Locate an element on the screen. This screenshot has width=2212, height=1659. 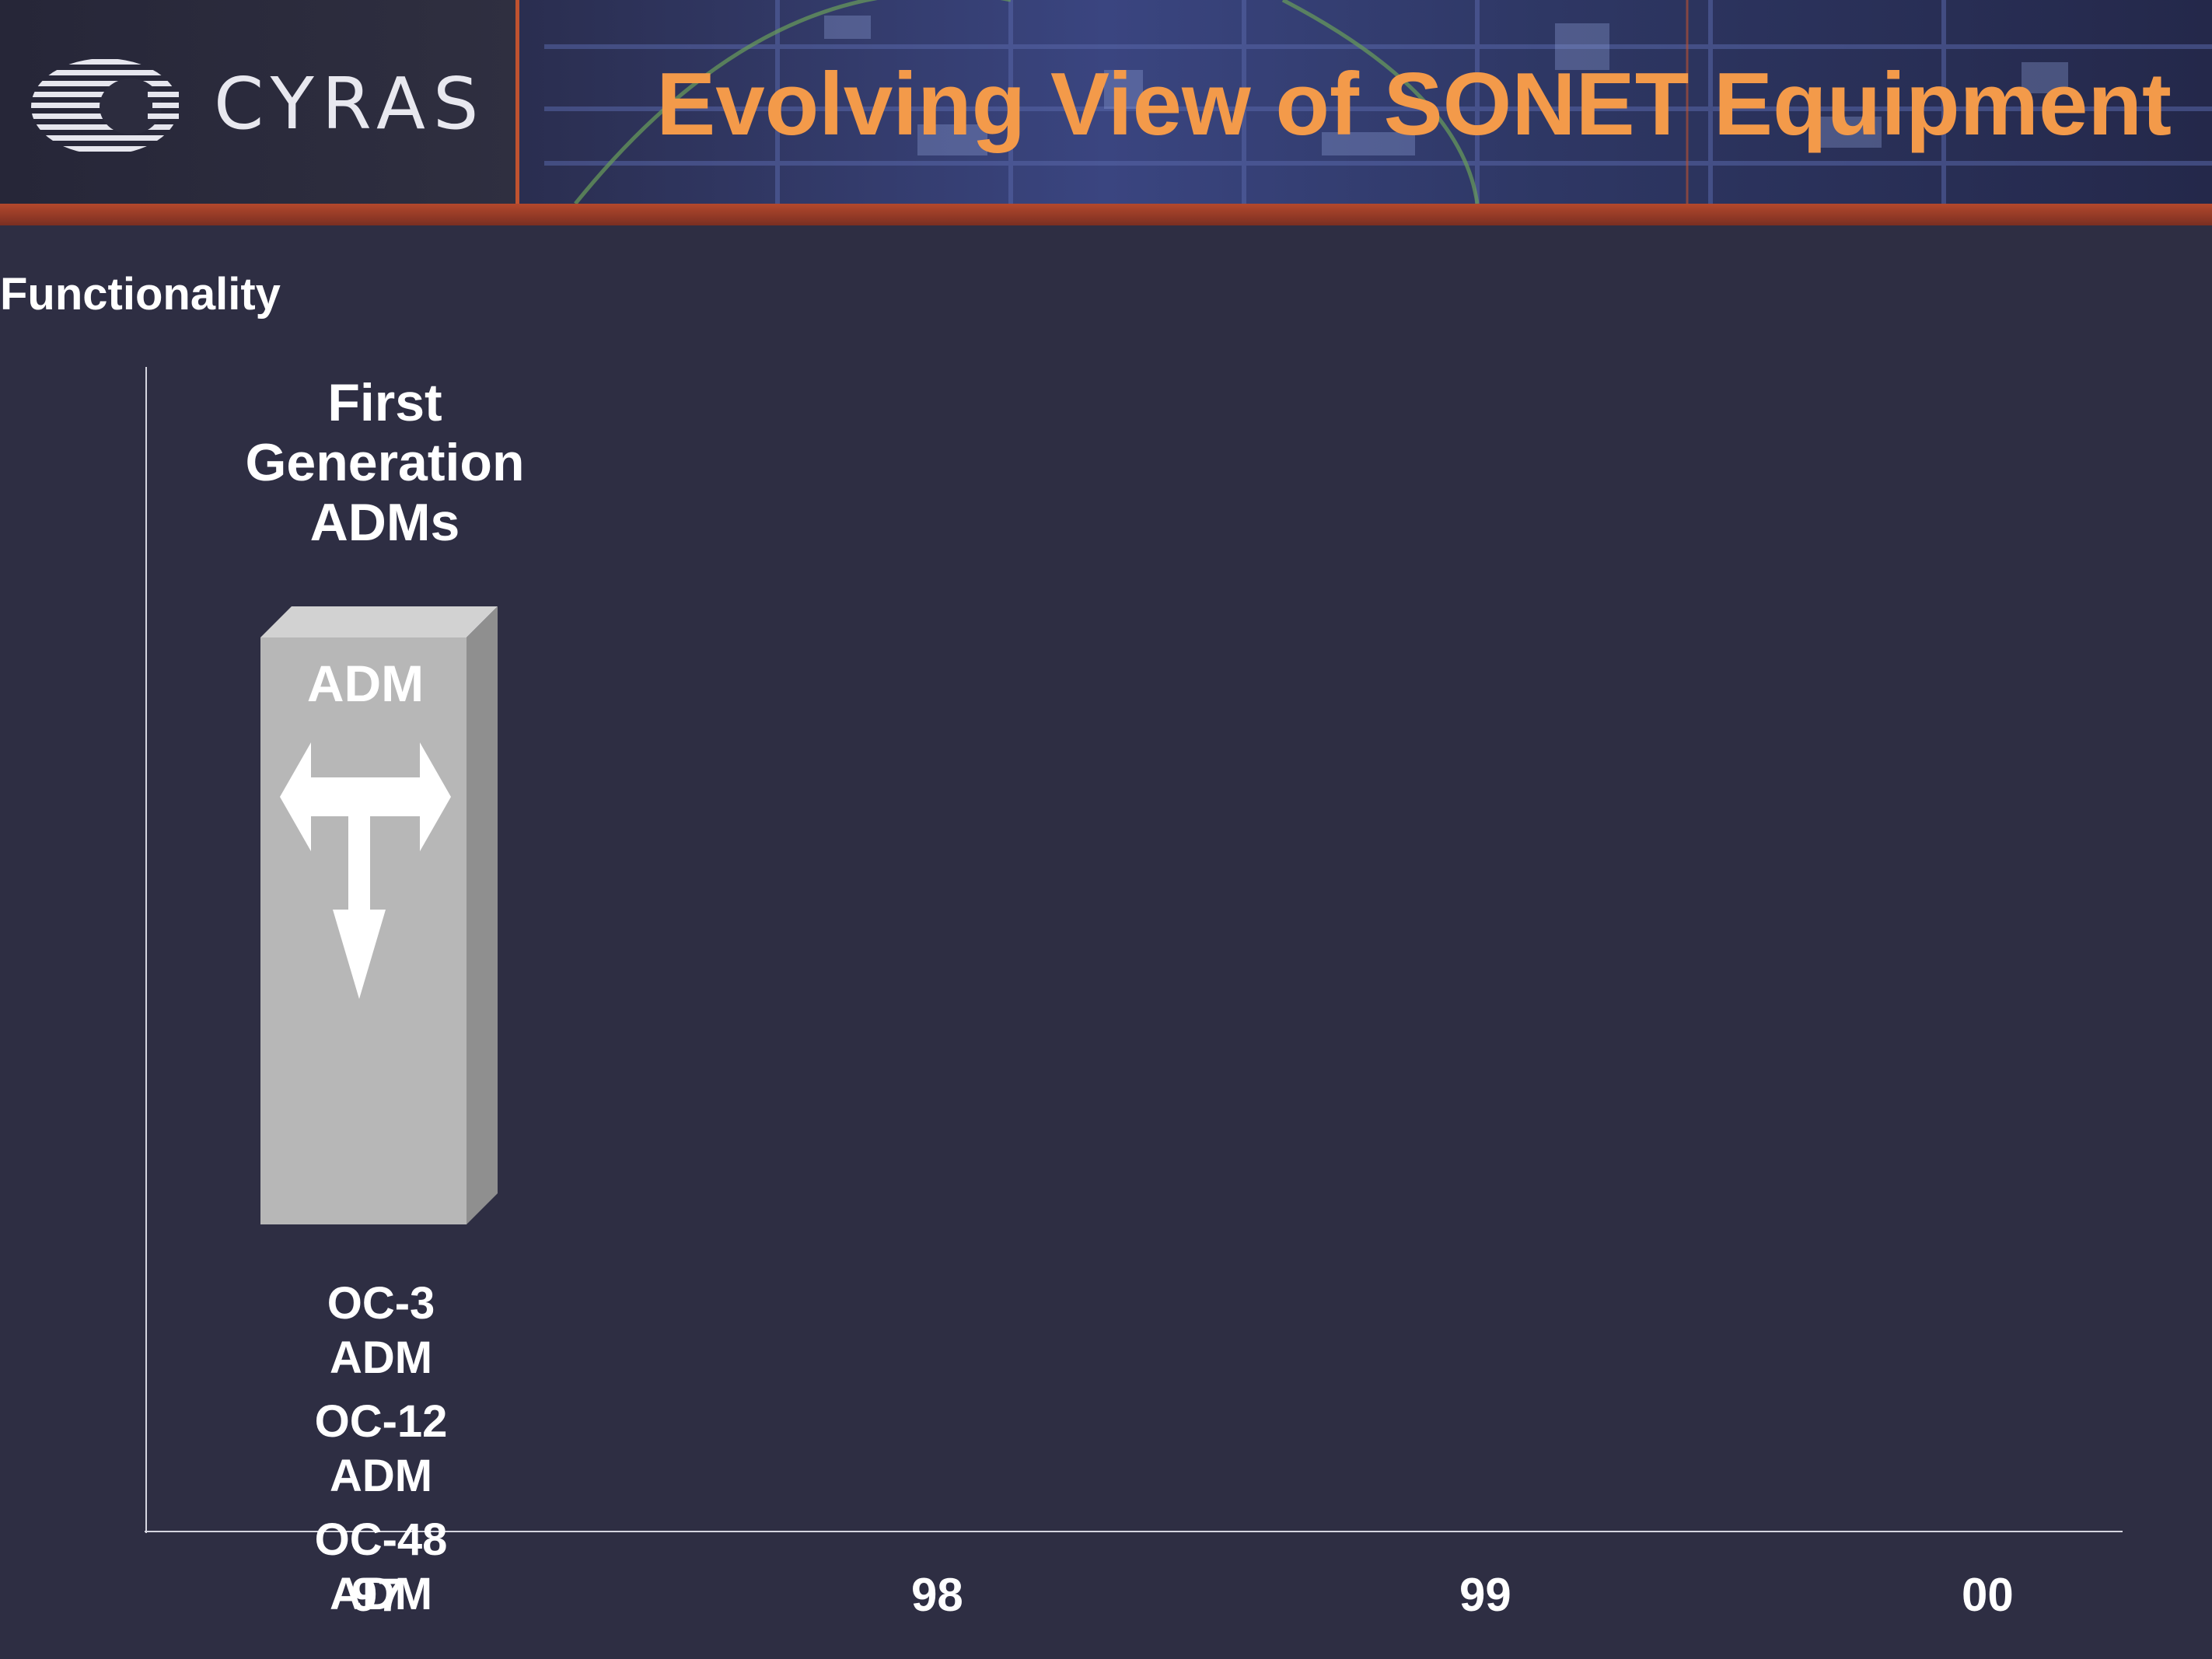
logo-panel is located at coordinates (258, 102).